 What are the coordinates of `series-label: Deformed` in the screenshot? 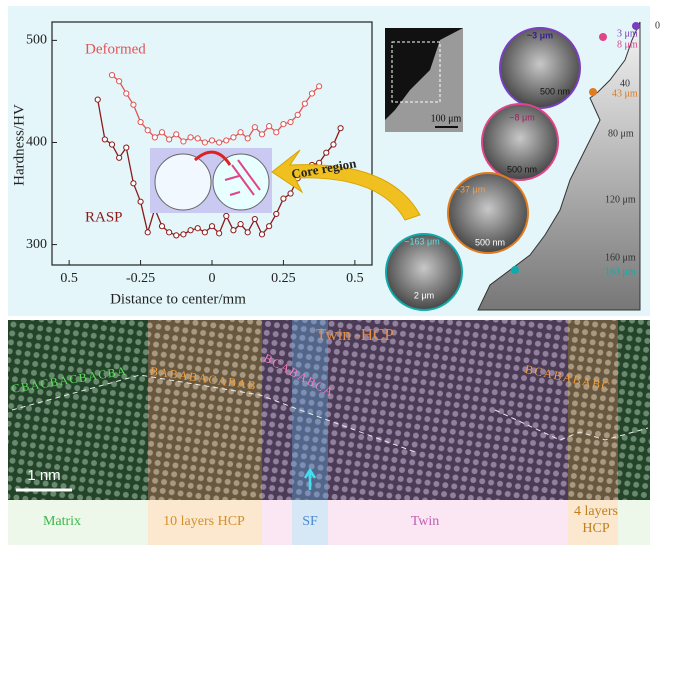 It's located at (115, 49).